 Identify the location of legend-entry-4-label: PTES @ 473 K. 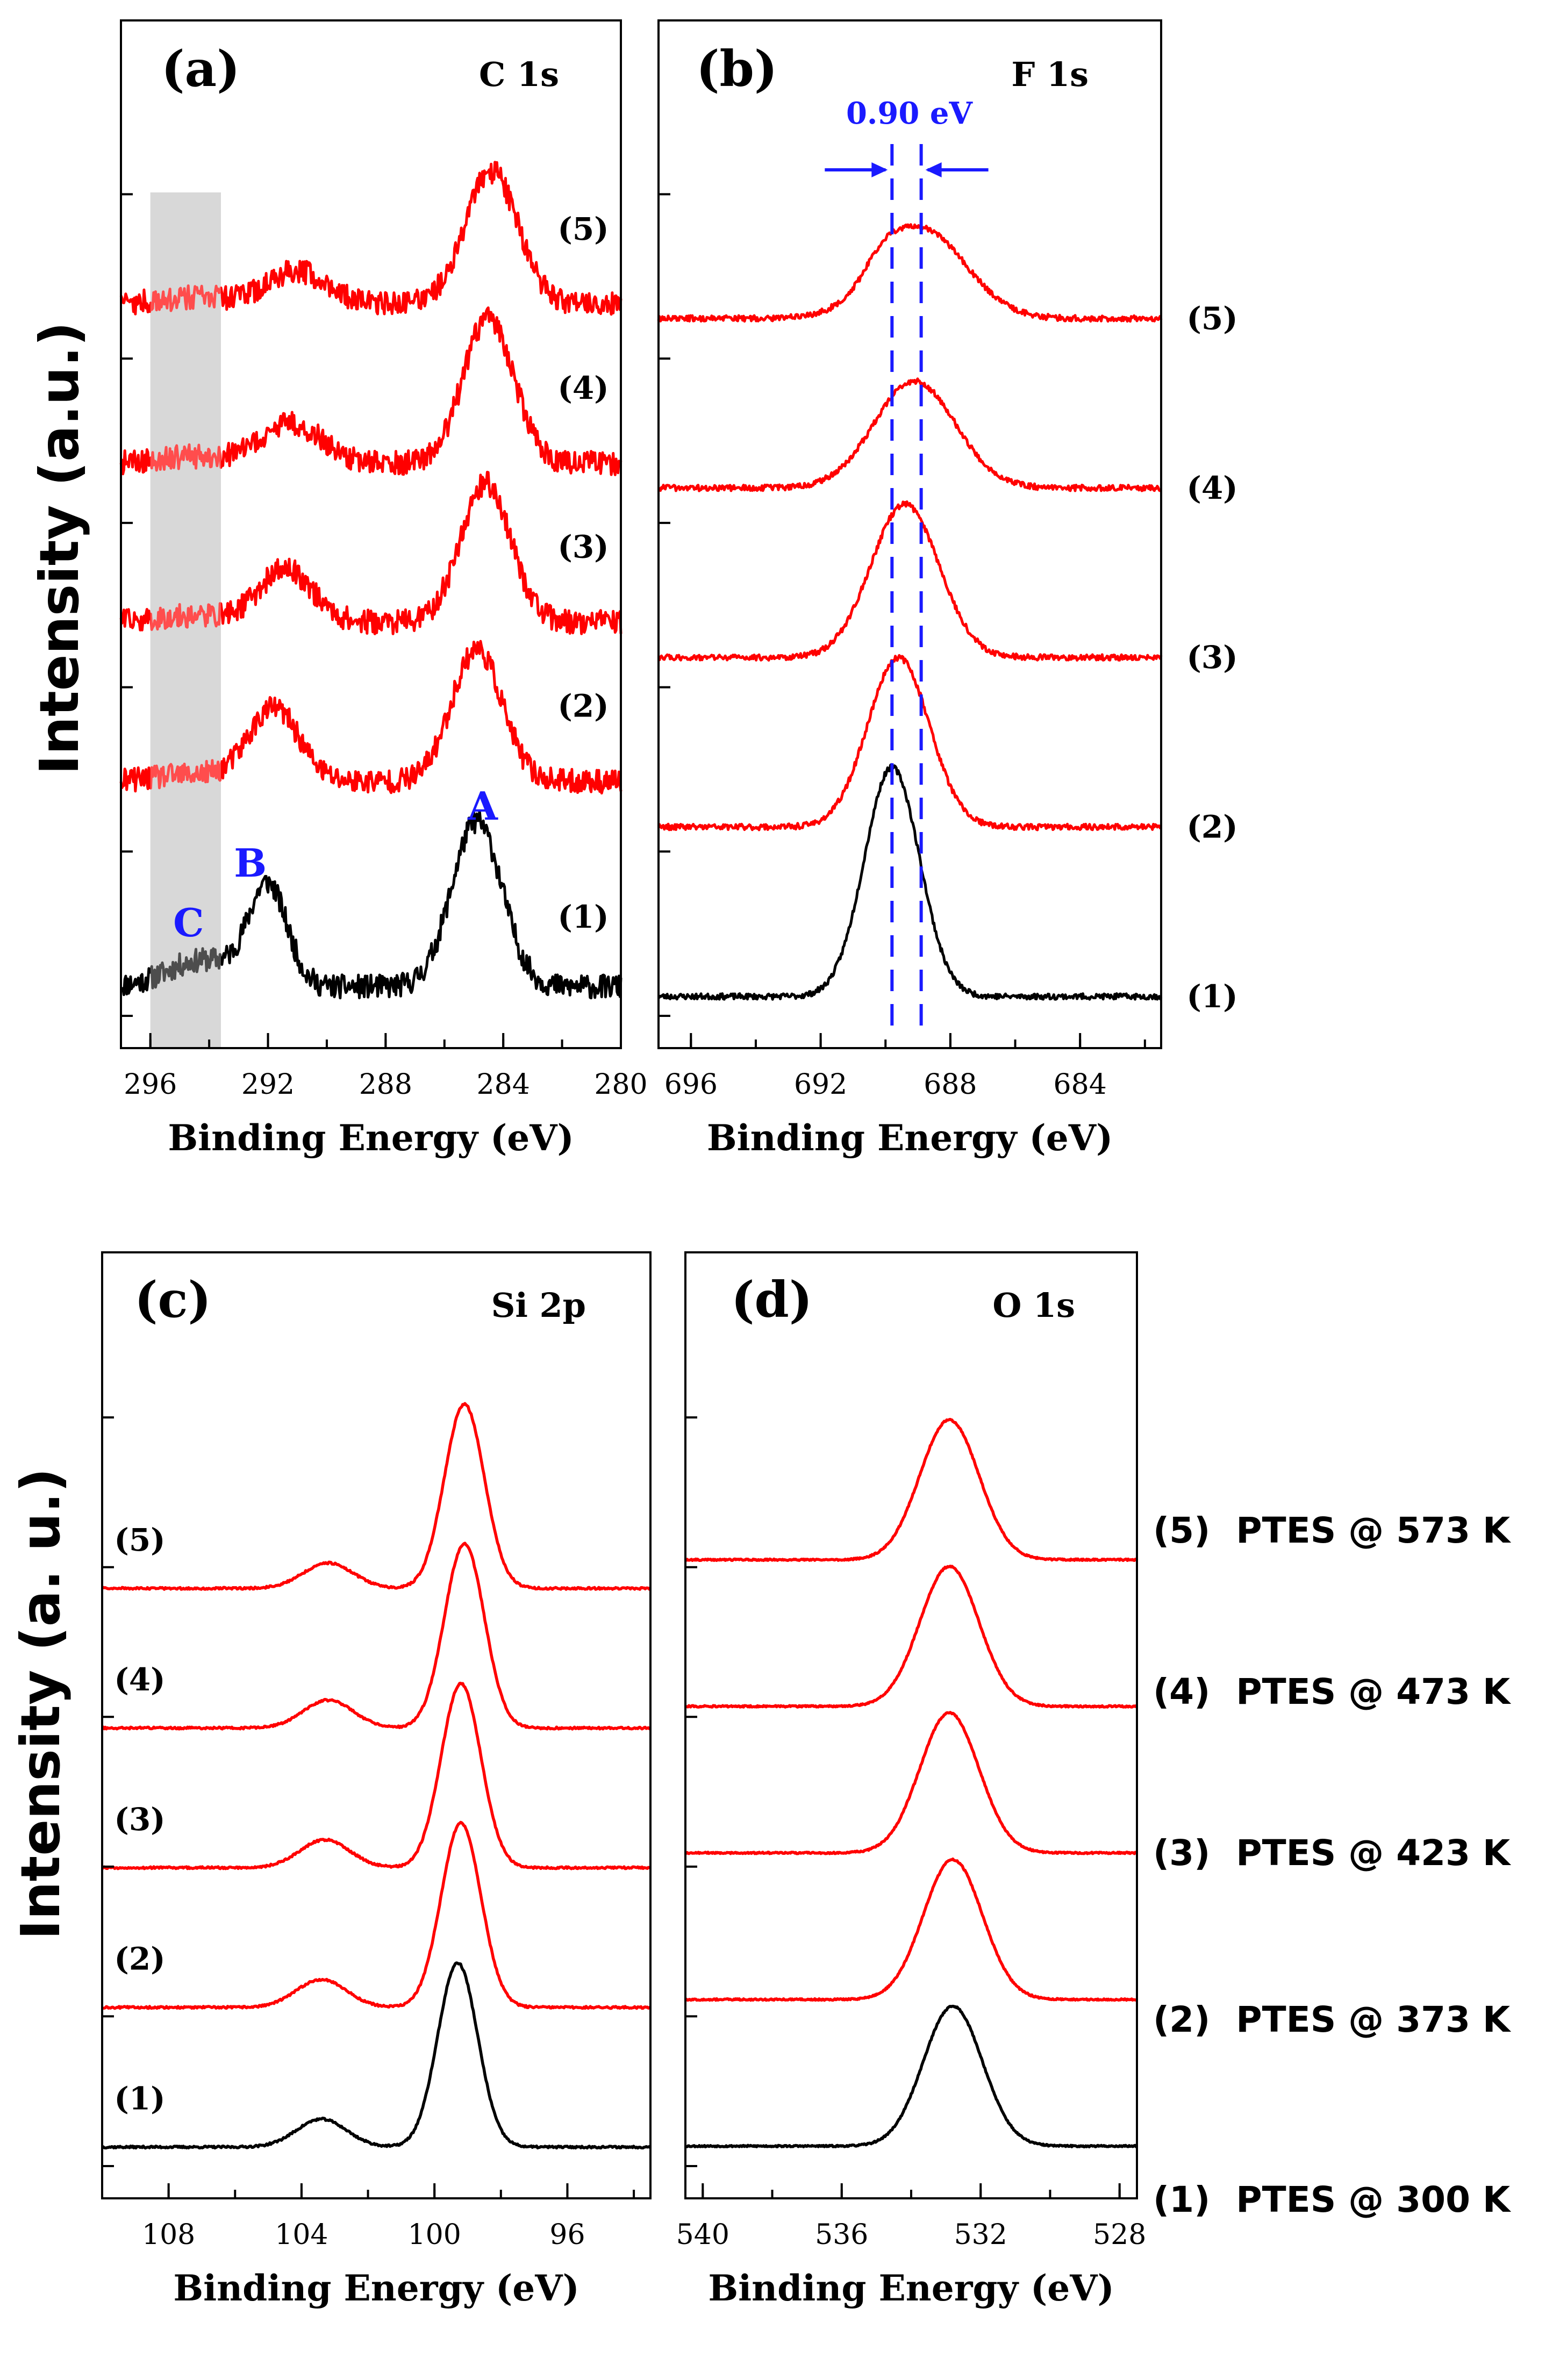
(1374, 1691).